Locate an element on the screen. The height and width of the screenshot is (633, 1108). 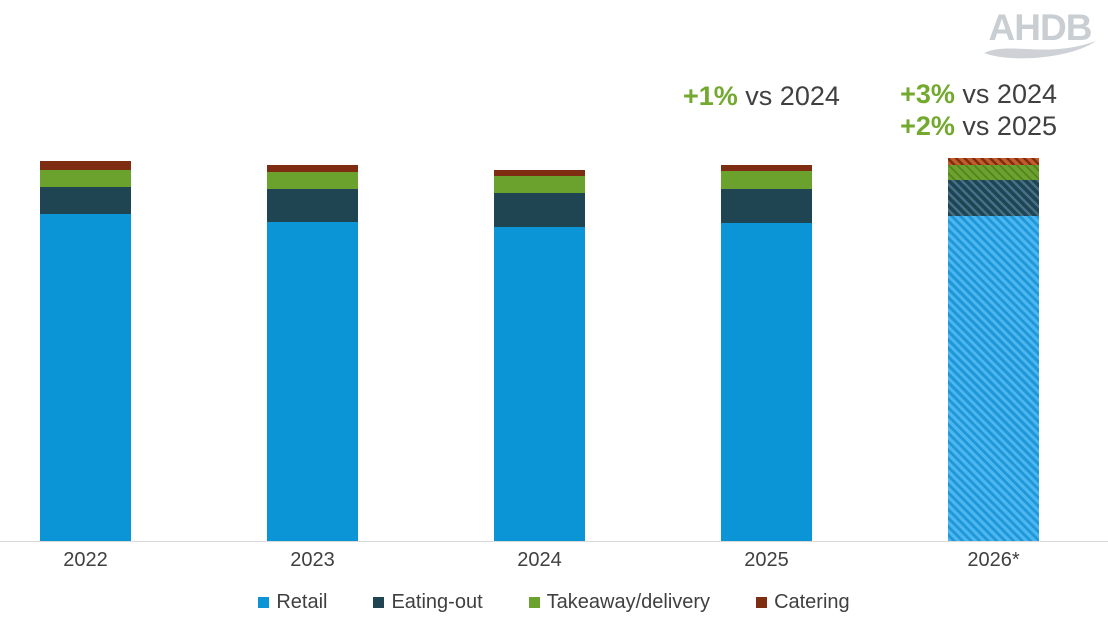
annotation-2025-growth-value: +1% is located at coordinates (710, 96).